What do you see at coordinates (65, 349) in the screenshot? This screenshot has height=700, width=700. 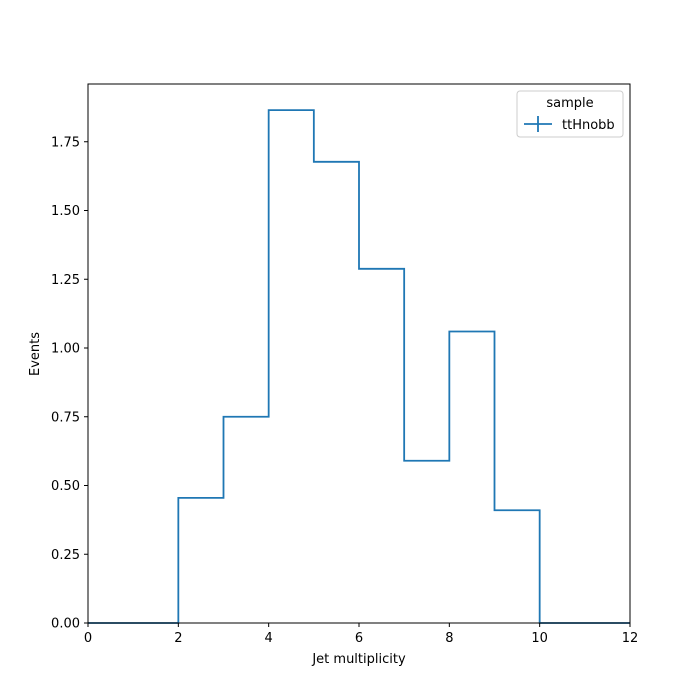 I see `y-tick-label: 1.00` at bounding box center [65, 349].